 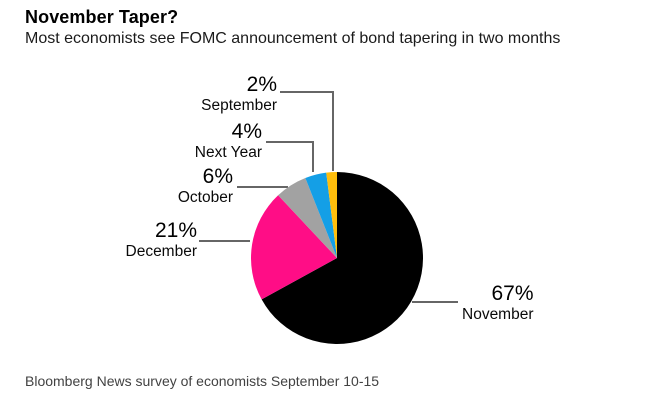 I want to click on slice-name-october: October, so click(x=205, y=197).